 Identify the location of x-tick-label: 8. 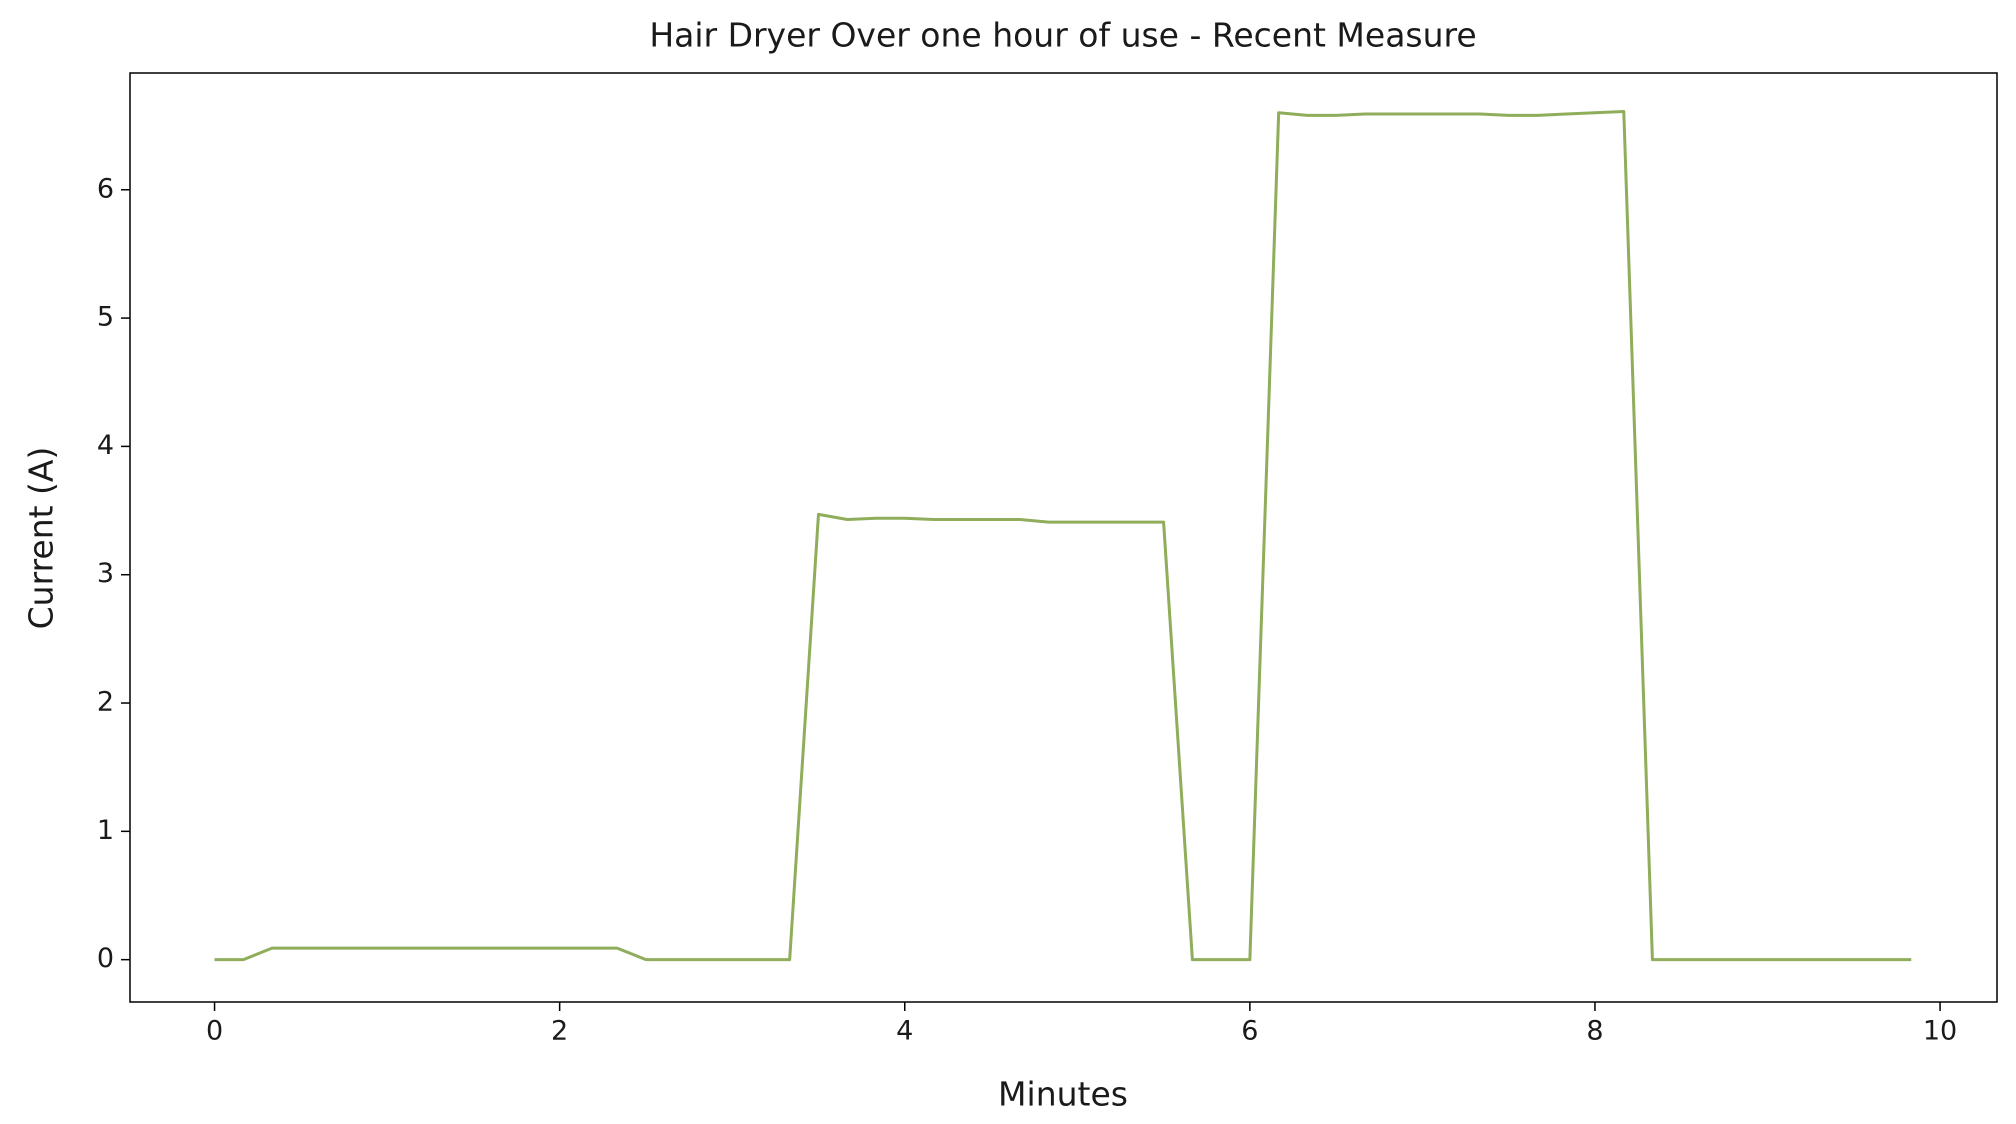
(1594, 1031).